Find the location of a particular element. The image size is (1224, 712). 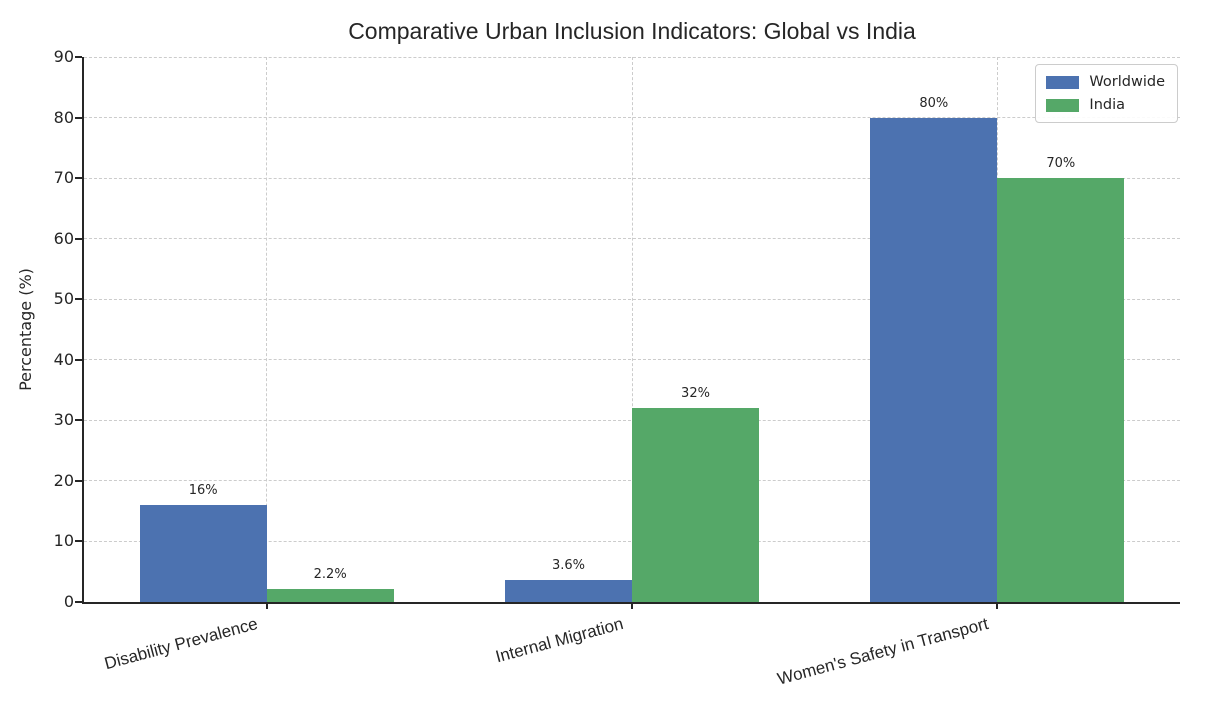

legend-label-worldwide: Worldwide is located at coordinates (1127, 82).